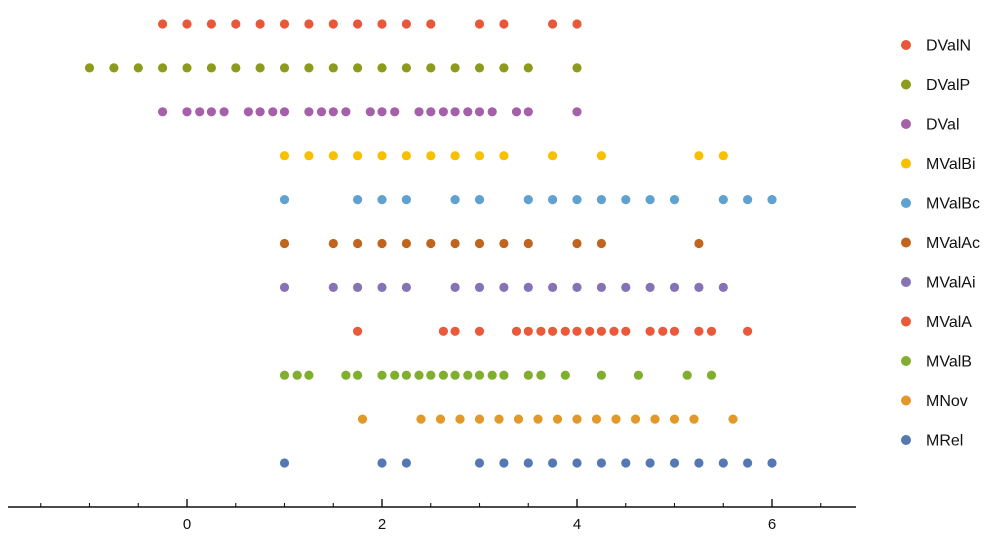 The width and height of the screenshot is (998, 539). I want to click on legend-item-mrel: MRel, so click(932, 441).